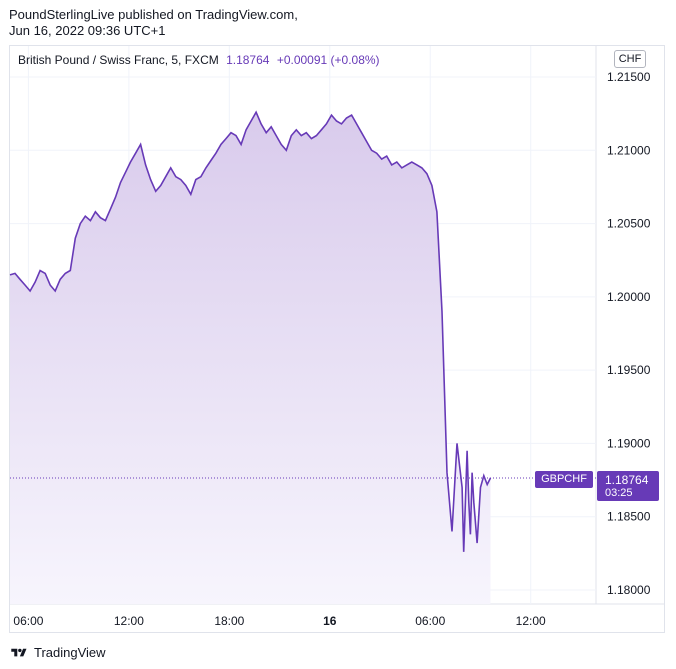 This screenshot has width=676, height=669. Describe the element at coordinates (19, 652) in the screenshot. I see `tradingview-logo-icon` at that location.